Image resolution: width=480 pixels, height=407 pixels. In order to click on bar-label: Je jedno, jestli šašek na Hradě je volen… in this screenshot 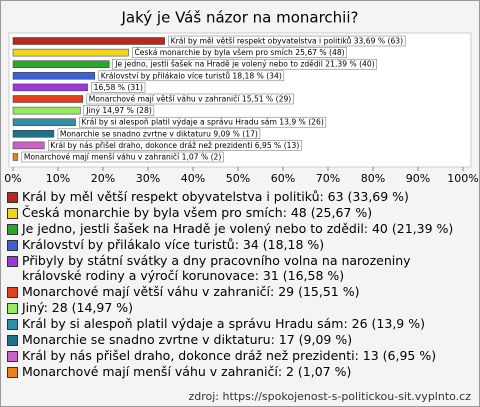, I will do `click(244, 64)`.